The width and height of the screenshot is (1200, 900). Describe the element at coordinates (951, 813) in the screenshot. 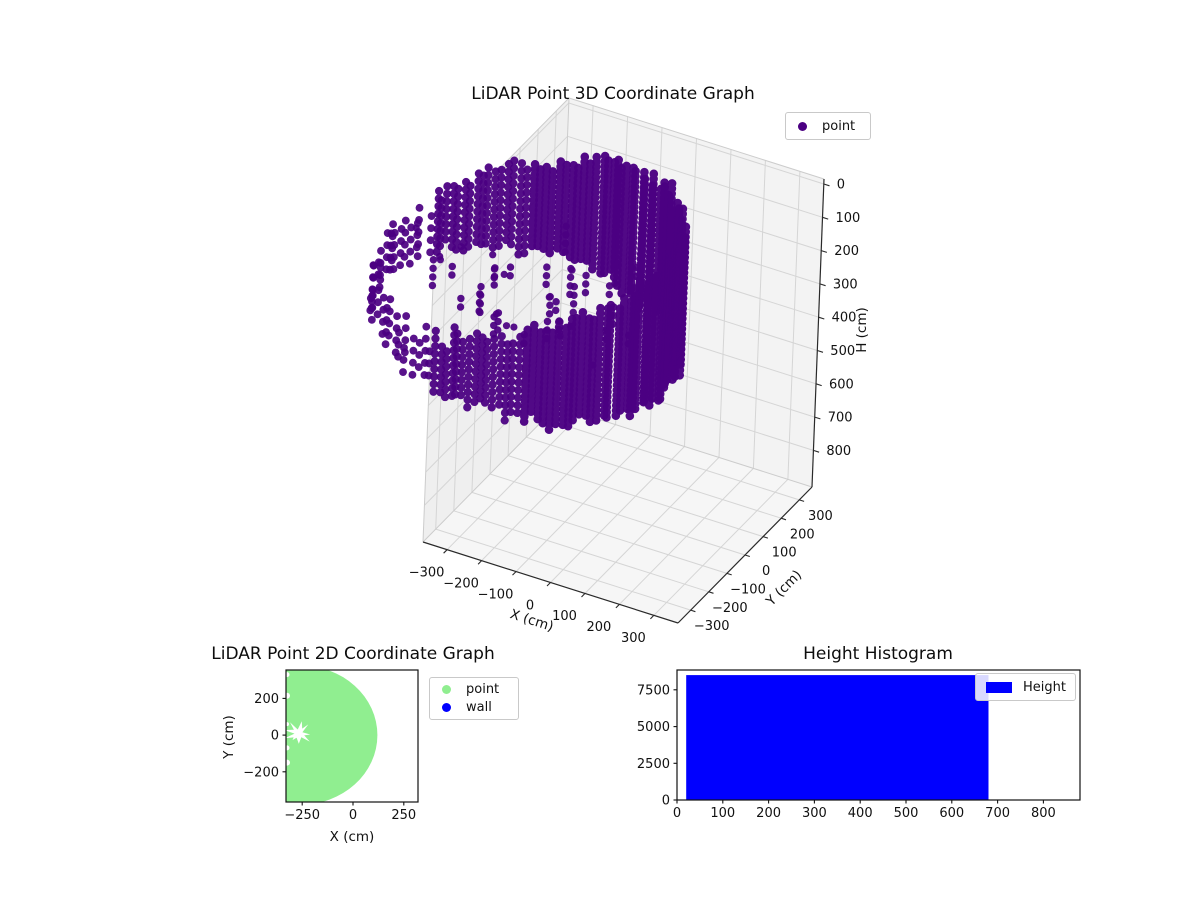

I see `x-tick-label: 600` at that location.